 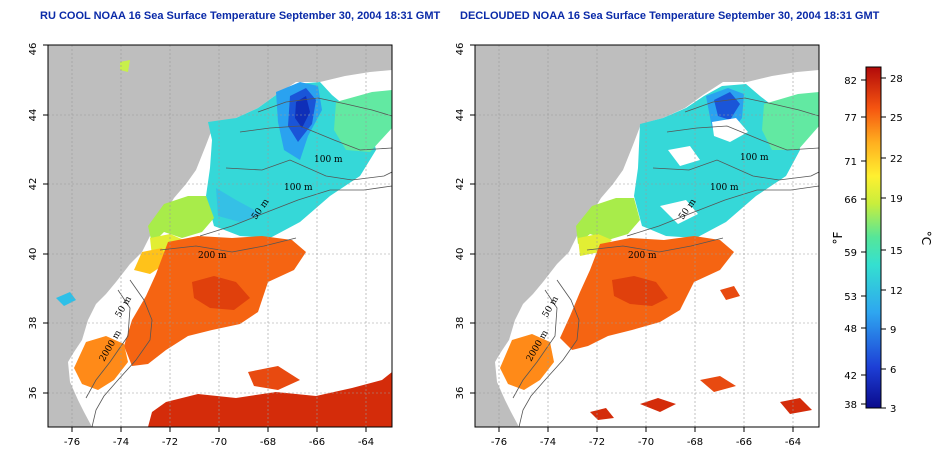 What do you see at coordinates (896, 159) in the screenshot?
I see `celsius-tick-label: 22` at bounding box center [896, 159].